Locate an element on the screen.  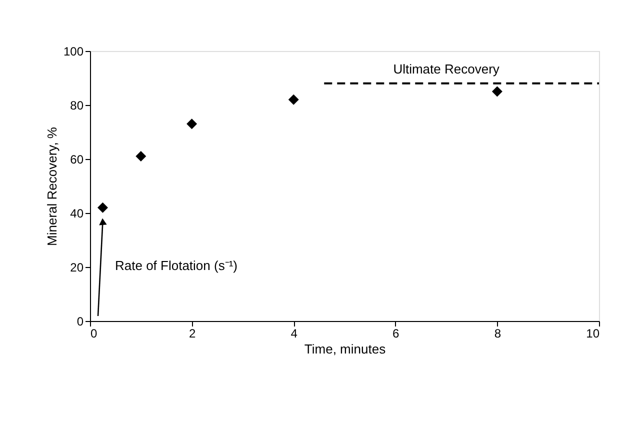
y-tick-label: 60 is located at coordinates (77, 159).